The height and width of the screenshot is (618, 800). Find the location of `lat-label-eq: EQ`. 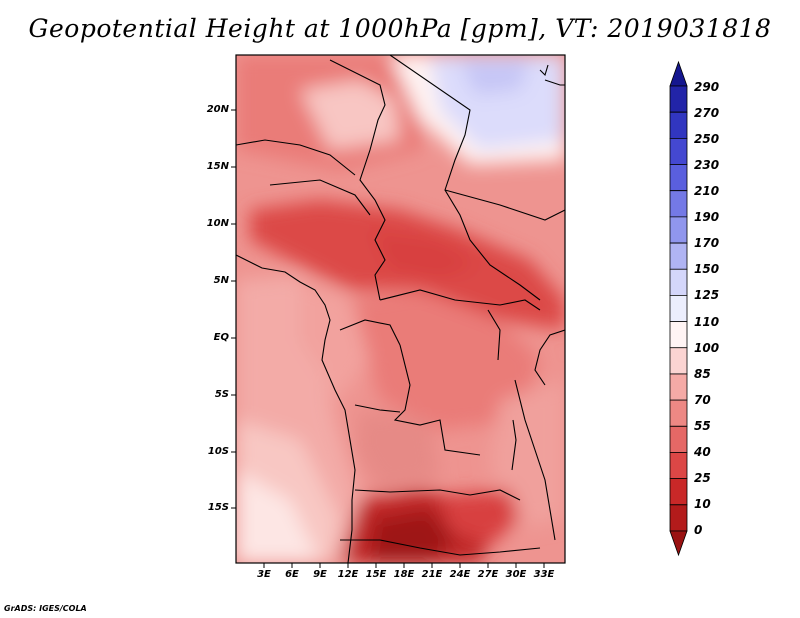

lat-label-eq: EQ is located at coordinates (221, 337).